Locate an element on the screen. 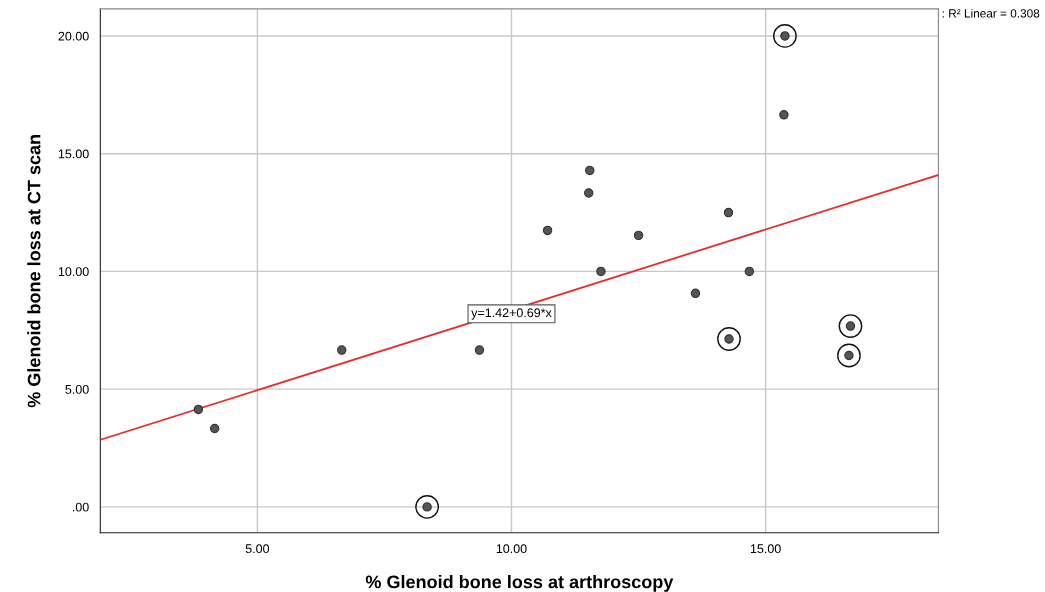 This screenshot has width=1045, height=592. y-tick-label: 5.00 is located at coordinates (77, 389).